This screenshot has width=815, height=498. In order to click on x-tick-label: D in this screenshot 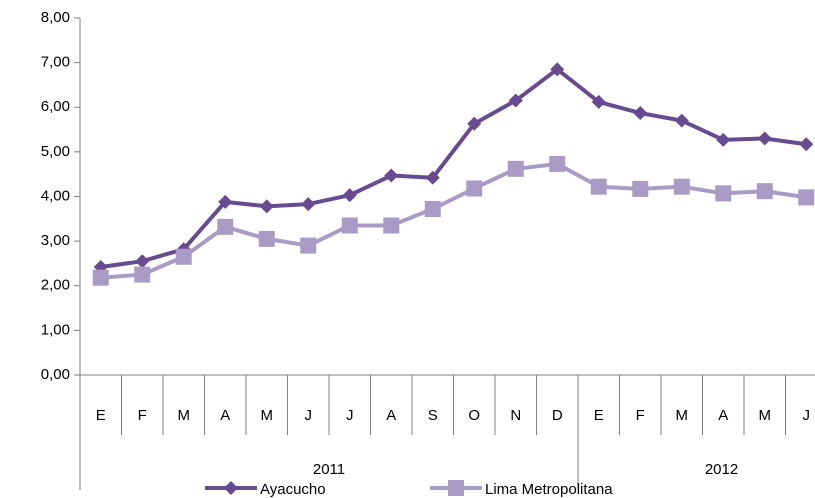, I will do `click(557, 415)`.